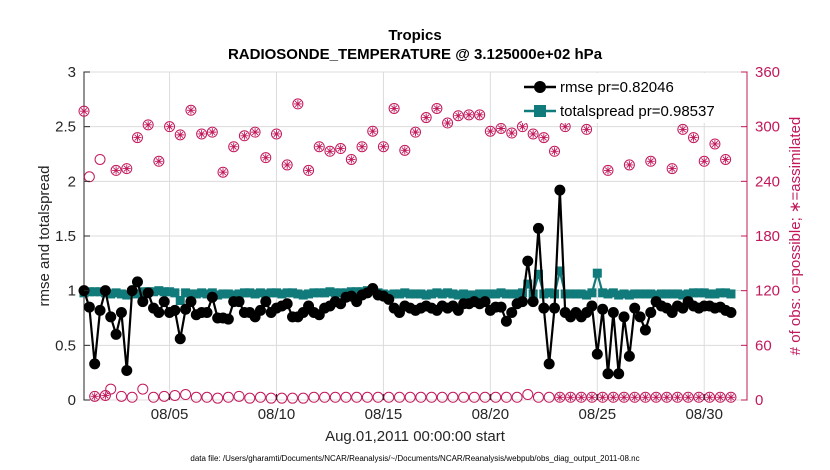 The image size is (830, 470). I want to click on y-right-tick-label: 180, so click(767, 236).